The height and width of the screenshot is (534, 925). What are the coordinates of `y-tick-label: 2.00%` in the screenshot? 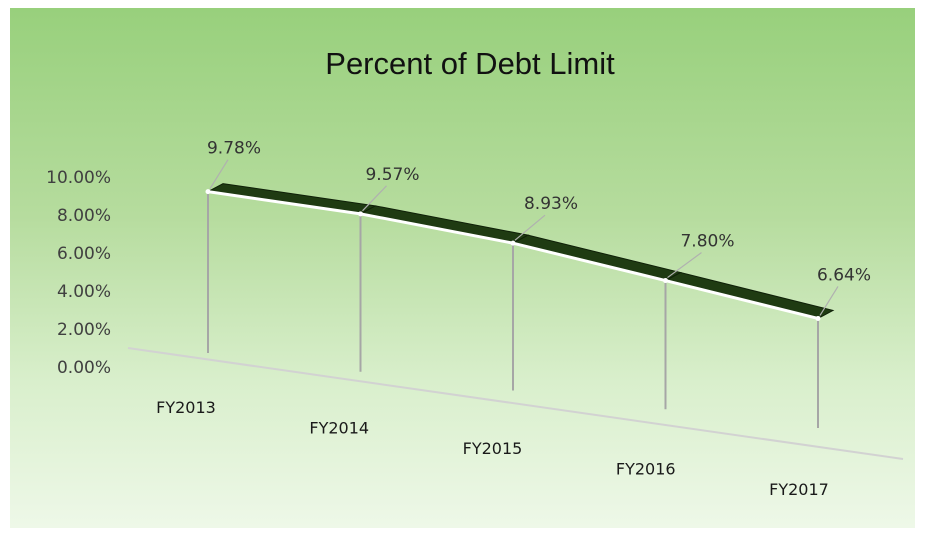 It's located at (84, 330).